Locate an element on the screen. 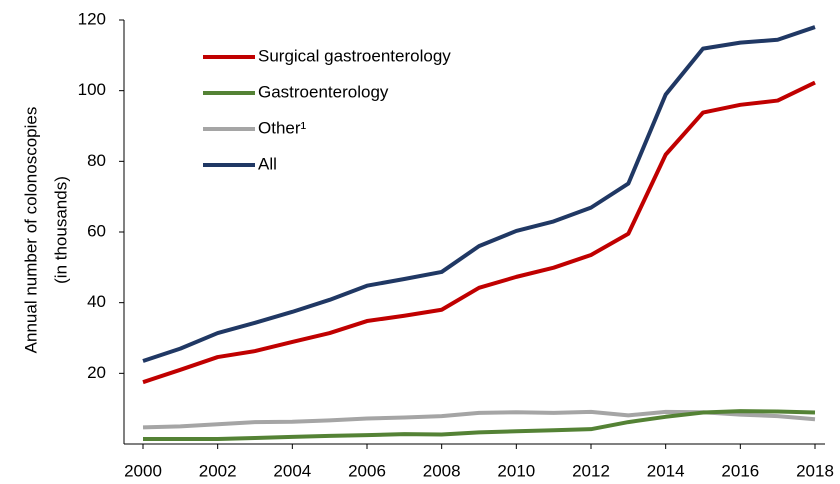 This screenshot has width=840, height=484. x-tick-label: 2002 is located at coordinates (218, 470).